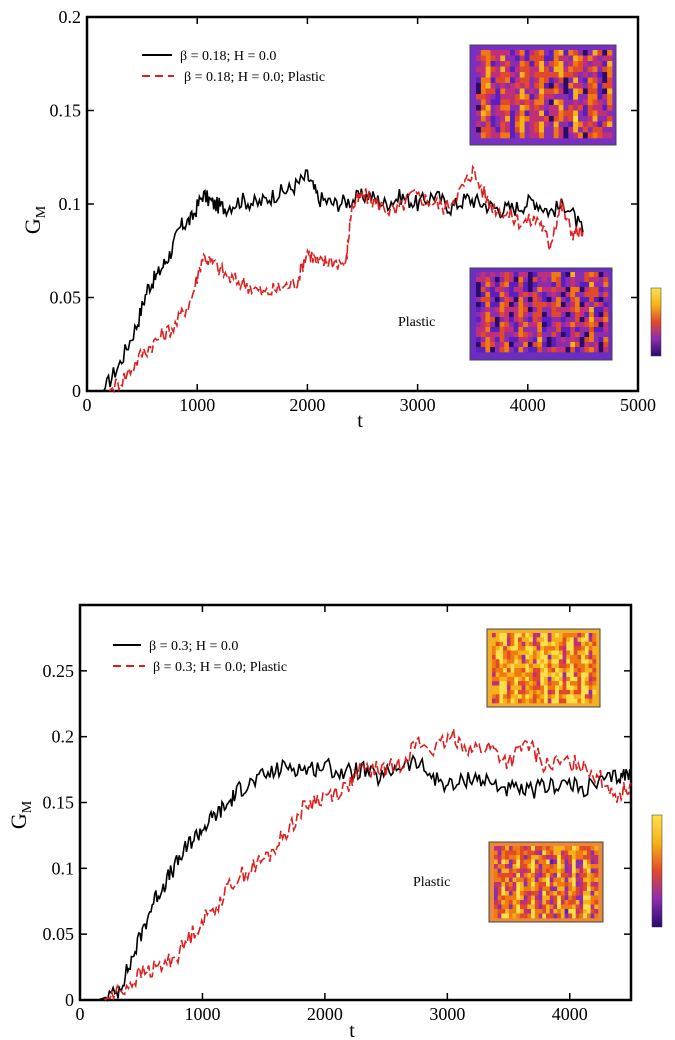  What do you see at coordinates (352, 1030) in the screenshot?
I see `x-axis-label: t` at bounding box center [352, 1030].